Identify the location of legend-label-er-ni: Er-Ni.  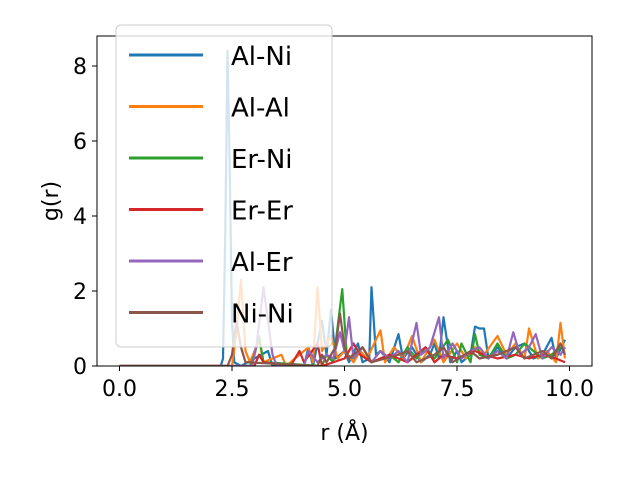
(262, 160).